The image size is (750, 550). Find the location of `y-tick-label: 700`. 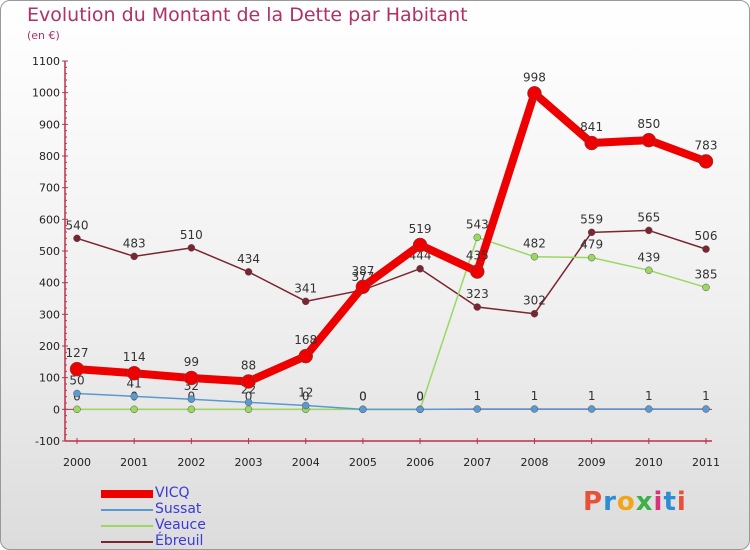

y-tick-label: 700 is located at coordinates (49, 188).